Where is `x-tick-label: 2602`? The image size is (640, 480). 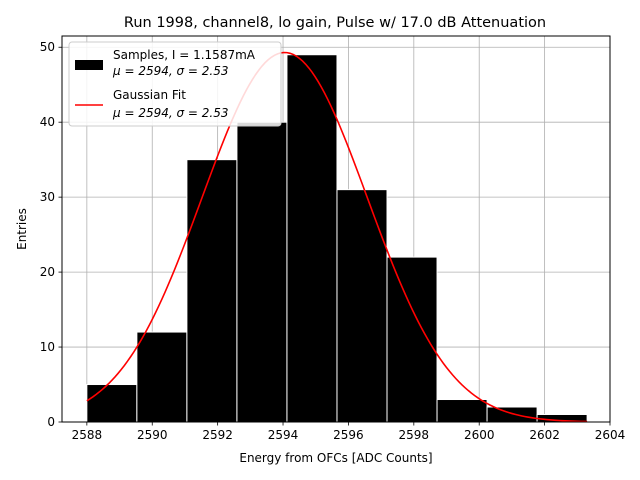 x-tick-label: 2602 is located at coordinates (544, 435).